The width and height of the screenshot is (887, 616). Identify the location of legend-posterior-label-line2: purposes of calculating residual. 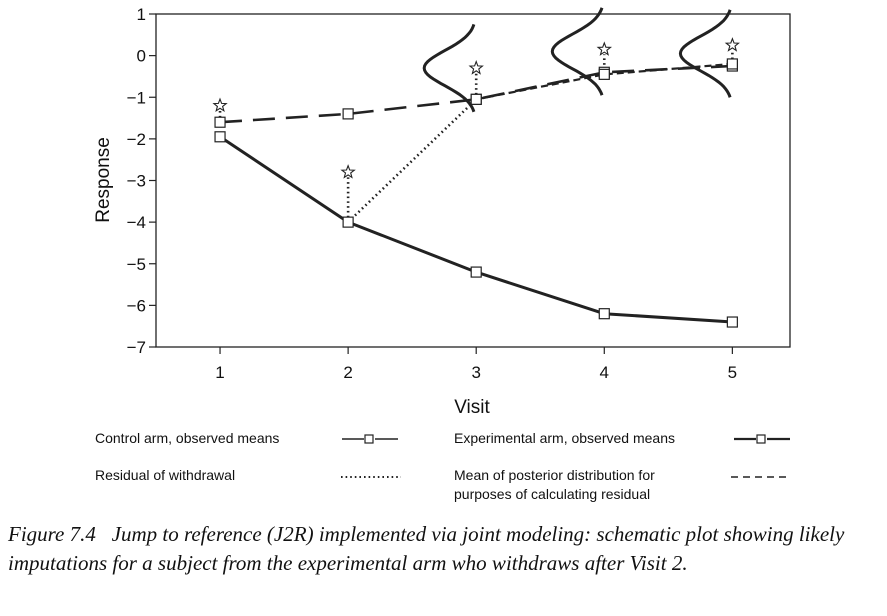
(552, 494).